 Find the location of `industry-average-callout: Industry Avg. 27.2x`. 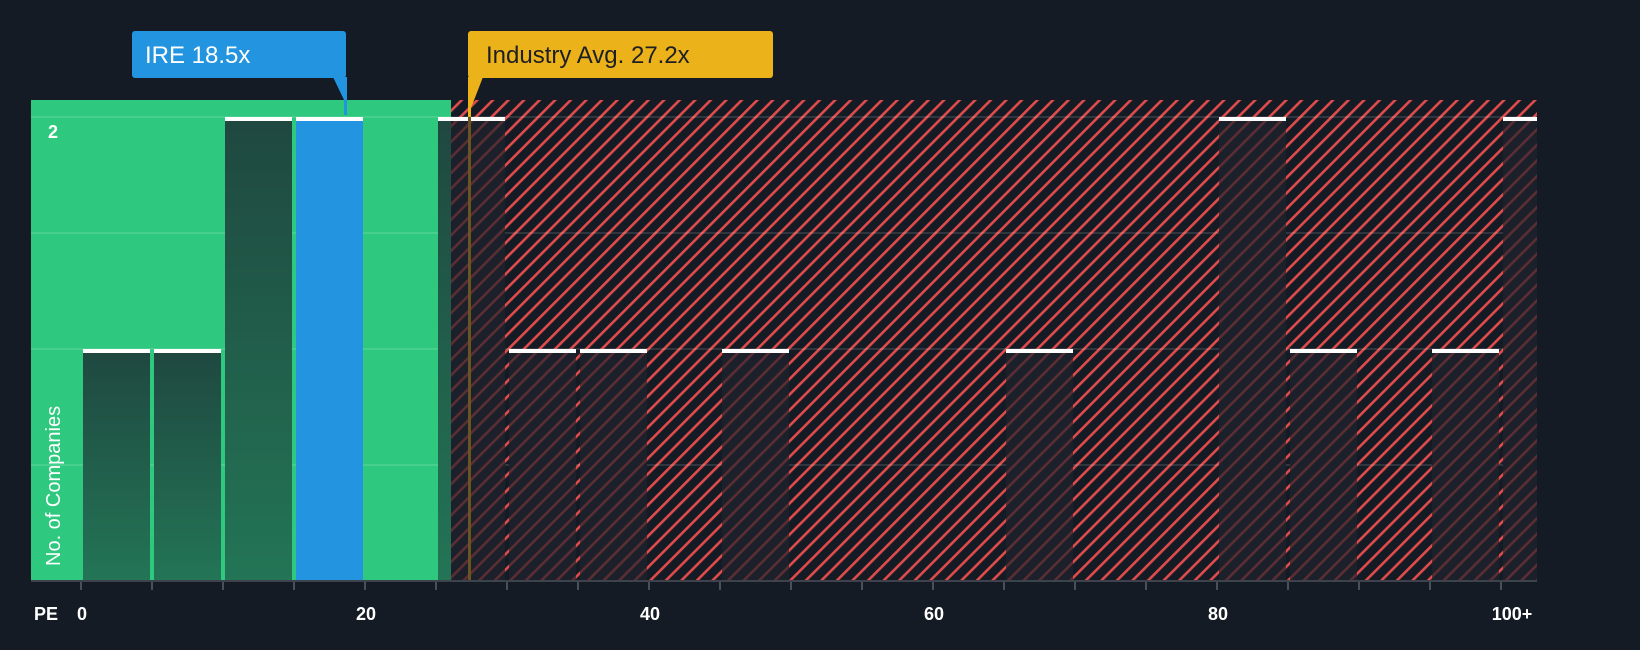

industry-average-callout: Industry Avg. 27.2x is located at coordinates (620, 74).